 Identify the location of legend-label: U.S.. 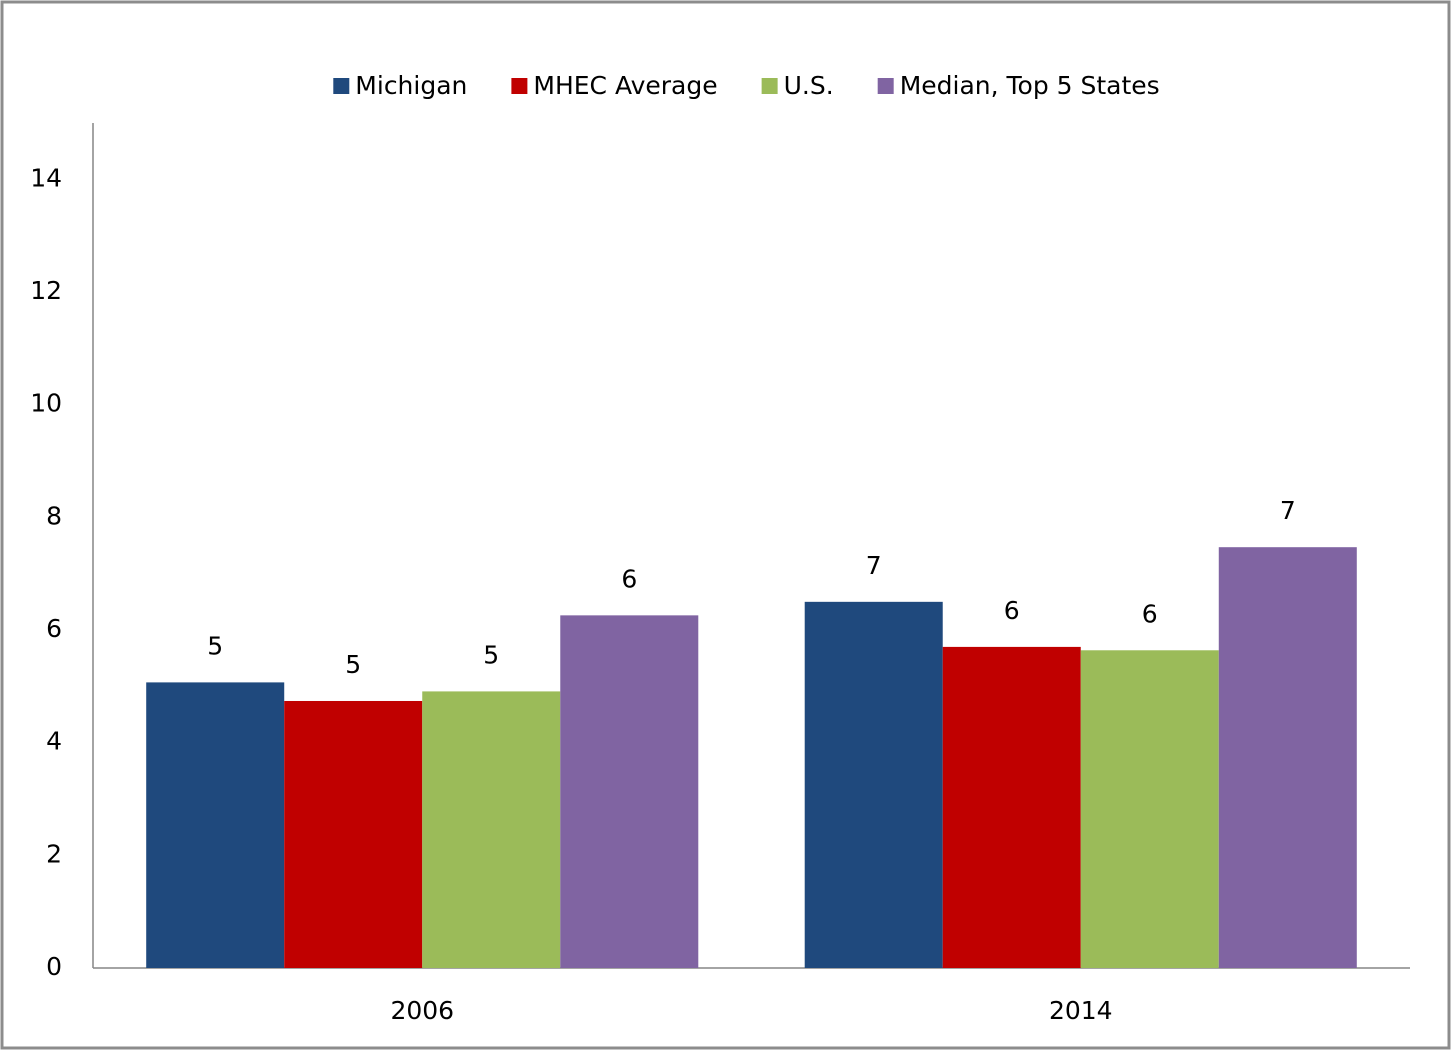
(809, 85).